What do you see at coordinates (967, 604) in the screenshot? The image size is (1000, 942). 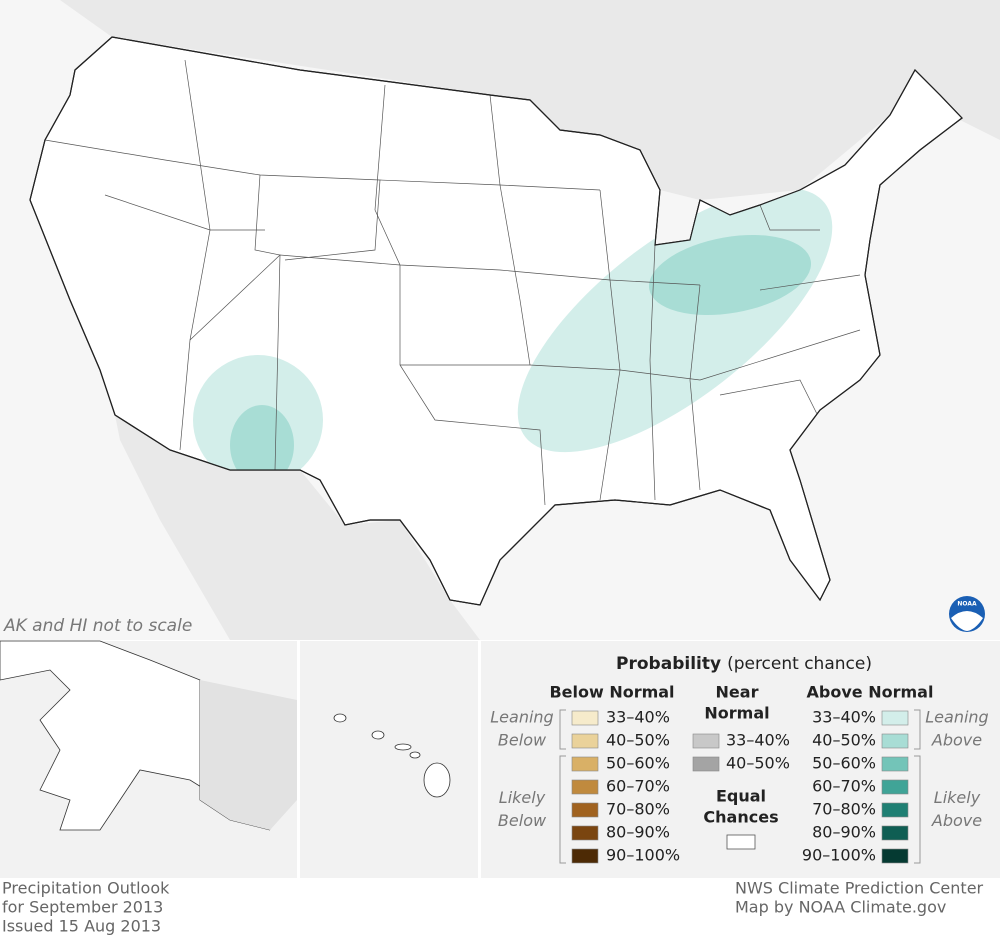 I see `svg-text: NOAA` at bounding box center [967, 604].